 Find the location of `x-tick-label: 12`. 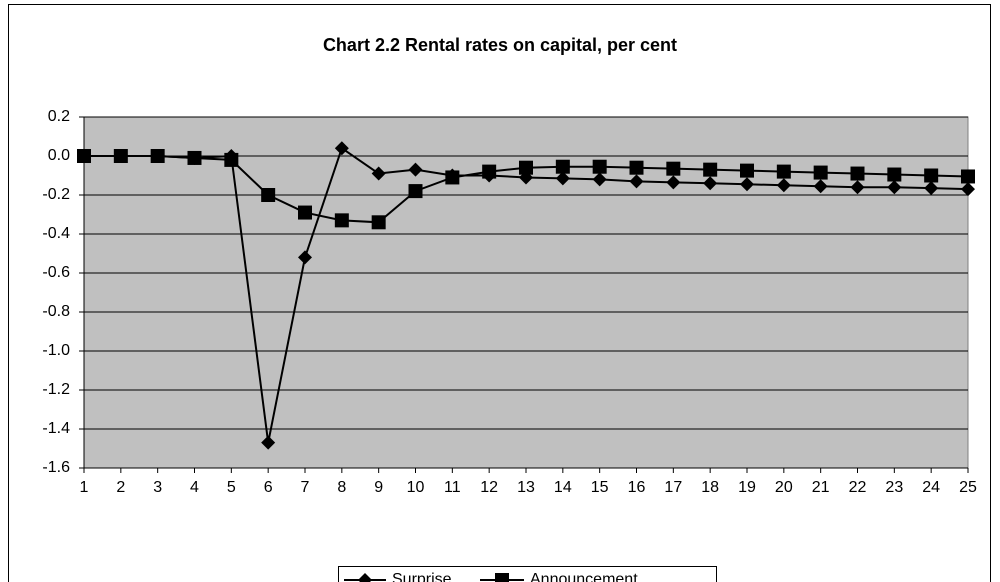

x-tick-label: 12 is located at coordinates (489, 487).